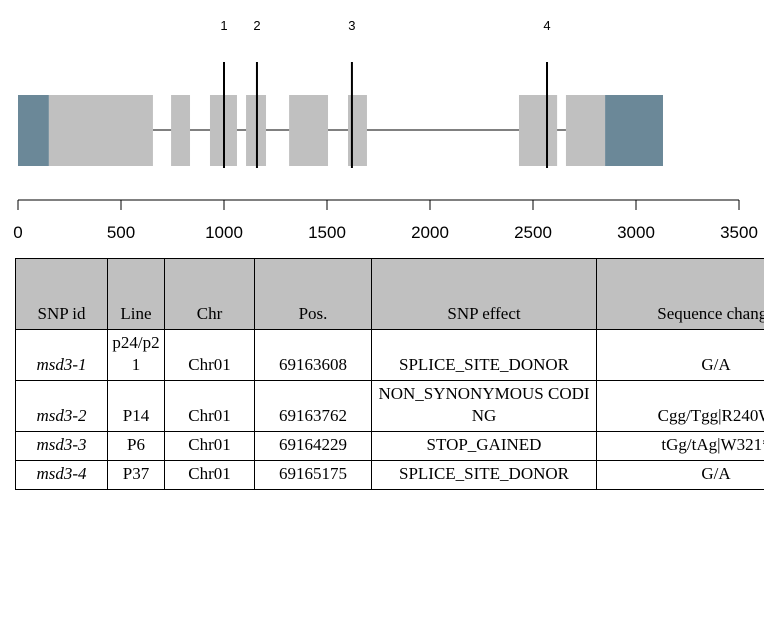 The width and height of the screenshot is (764, 626). I want to click on table-cell: msd3-1, so click(61, 355).